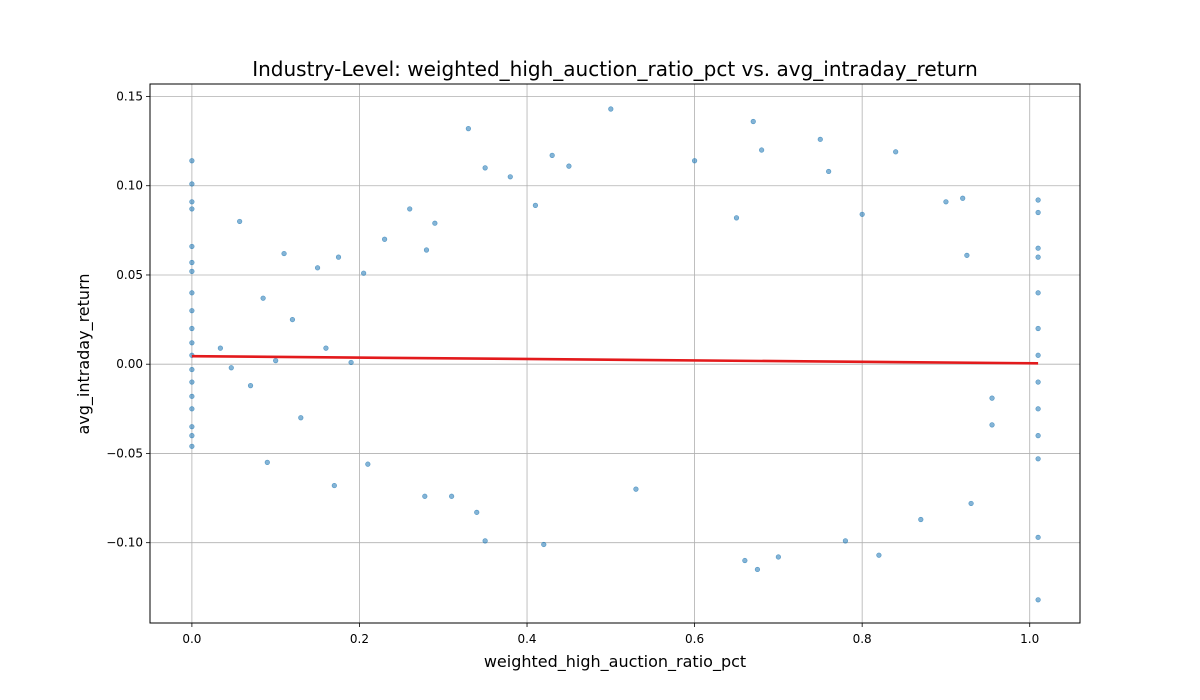 The height and width of the screenshot is (700, 1200). What do you see at coordinates (694, 639) in the screenshot?
I see `x-tick-label: 0.6` at bounding box center [694, 639].